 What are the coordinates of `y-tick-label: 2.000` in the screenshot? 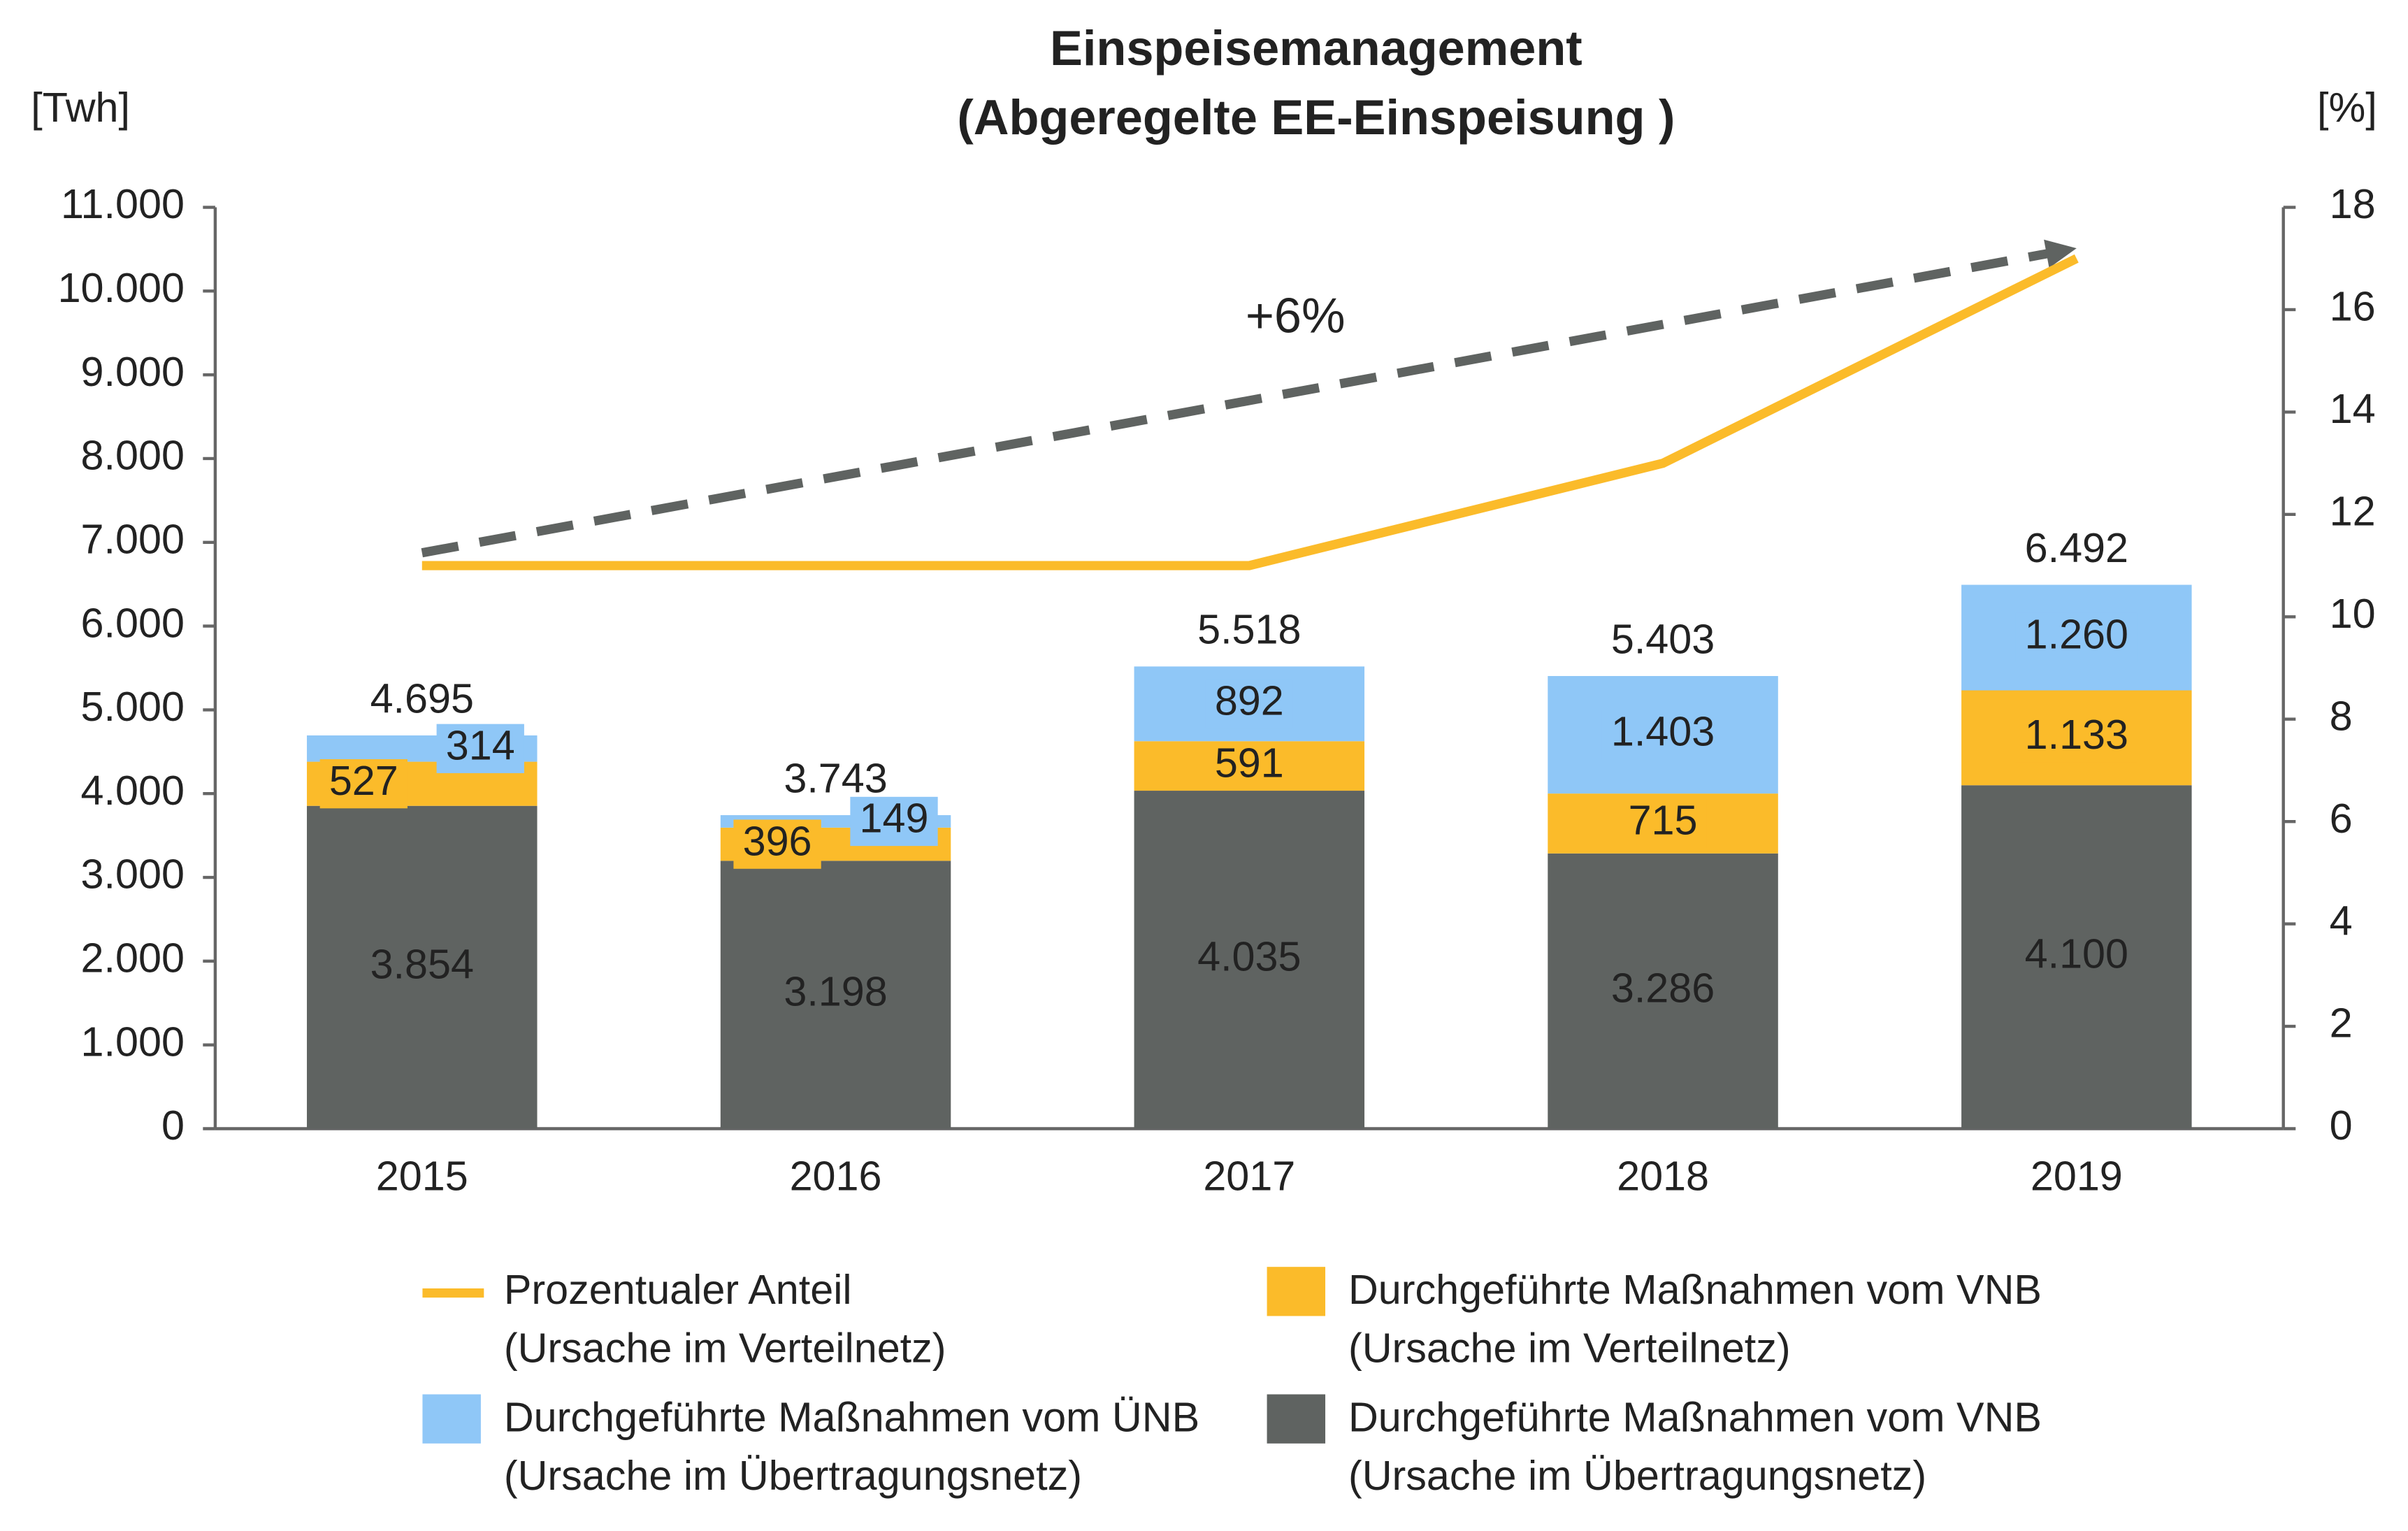 It's located at (133, 959).